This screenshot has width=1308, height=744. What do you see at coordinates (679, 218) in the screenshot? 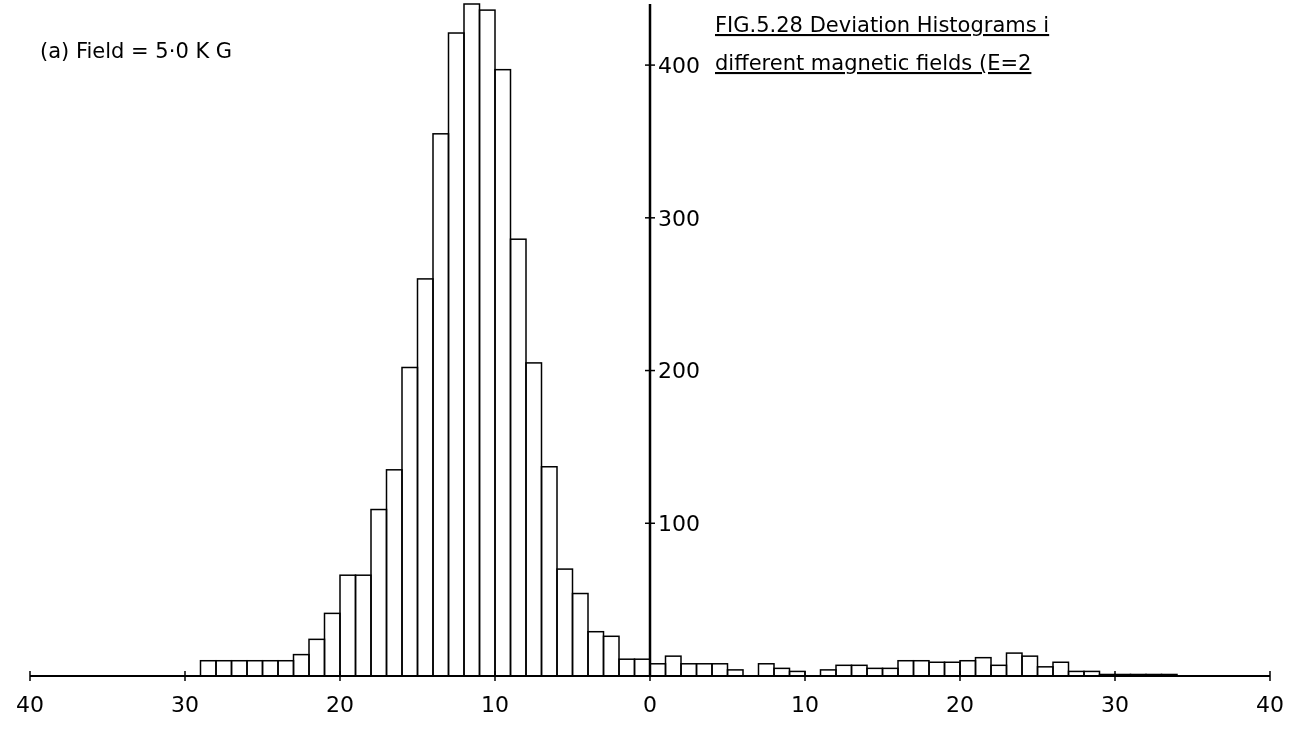
I see `y-tick-label: 300` at bounding box center [679, 218].